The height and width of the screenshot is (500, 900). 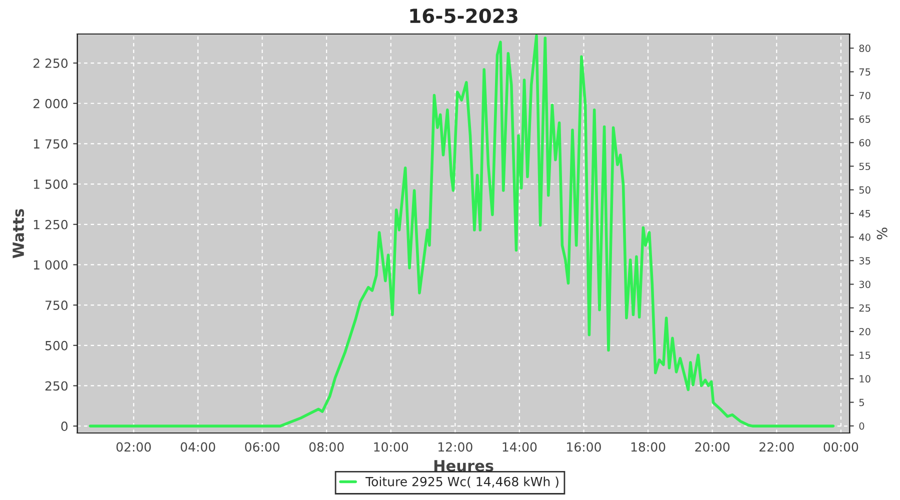 What do you see at coordinates (584, 447) in the screenshot?
I see `x-tick-label: 16:00` at bounding box center [584, 447].